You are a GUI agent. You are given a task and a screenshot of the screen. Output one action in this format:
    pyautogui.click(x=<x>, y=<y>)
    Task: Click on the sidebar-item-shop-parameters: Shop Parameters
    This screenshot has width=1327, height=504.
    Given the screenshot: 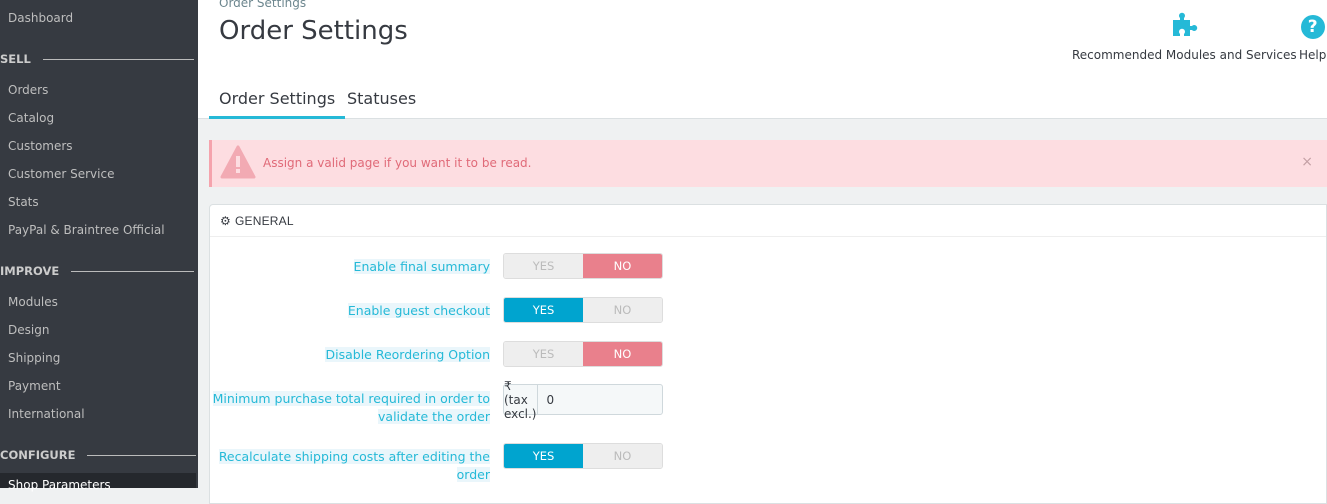 What is the action you would take?
    pyautogui.click(x=59, y=485)
    